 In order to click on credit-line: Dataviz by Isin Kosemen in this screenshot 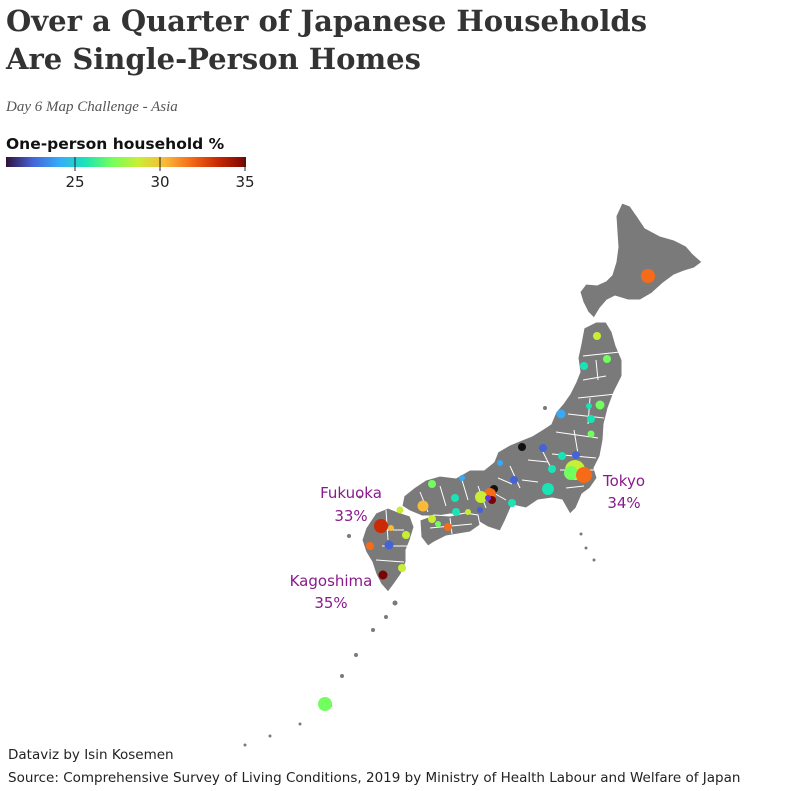, I will do `click(91, 755)`.